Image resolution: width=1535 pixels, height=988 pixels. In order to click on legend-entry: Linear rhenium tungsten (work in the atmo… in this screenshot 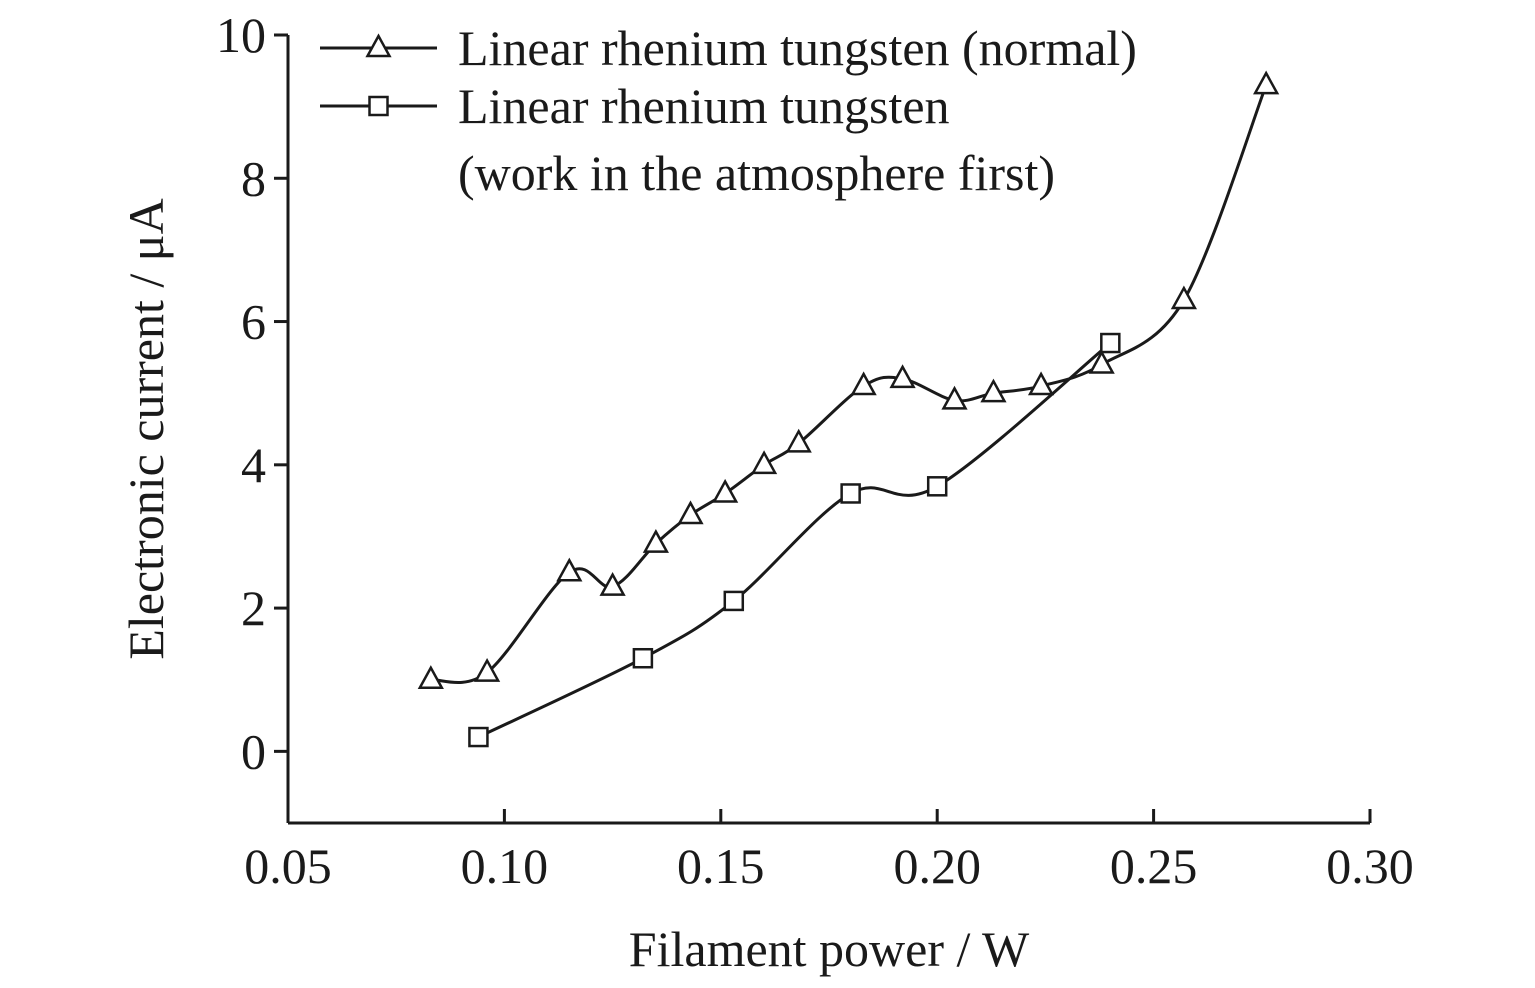, I will do `click(687, 139)`.